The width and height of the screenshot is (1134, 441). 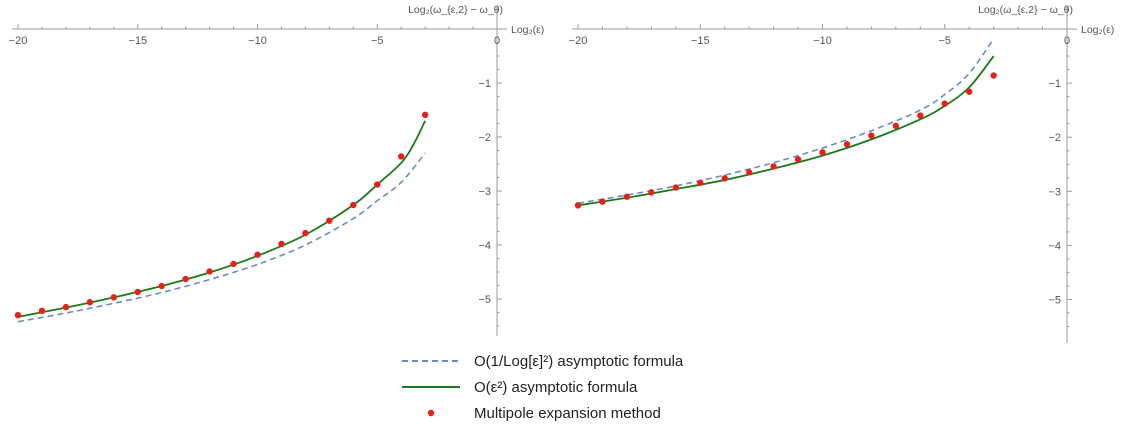 I want to click on series-line-solid, so click(x=786, y=131).